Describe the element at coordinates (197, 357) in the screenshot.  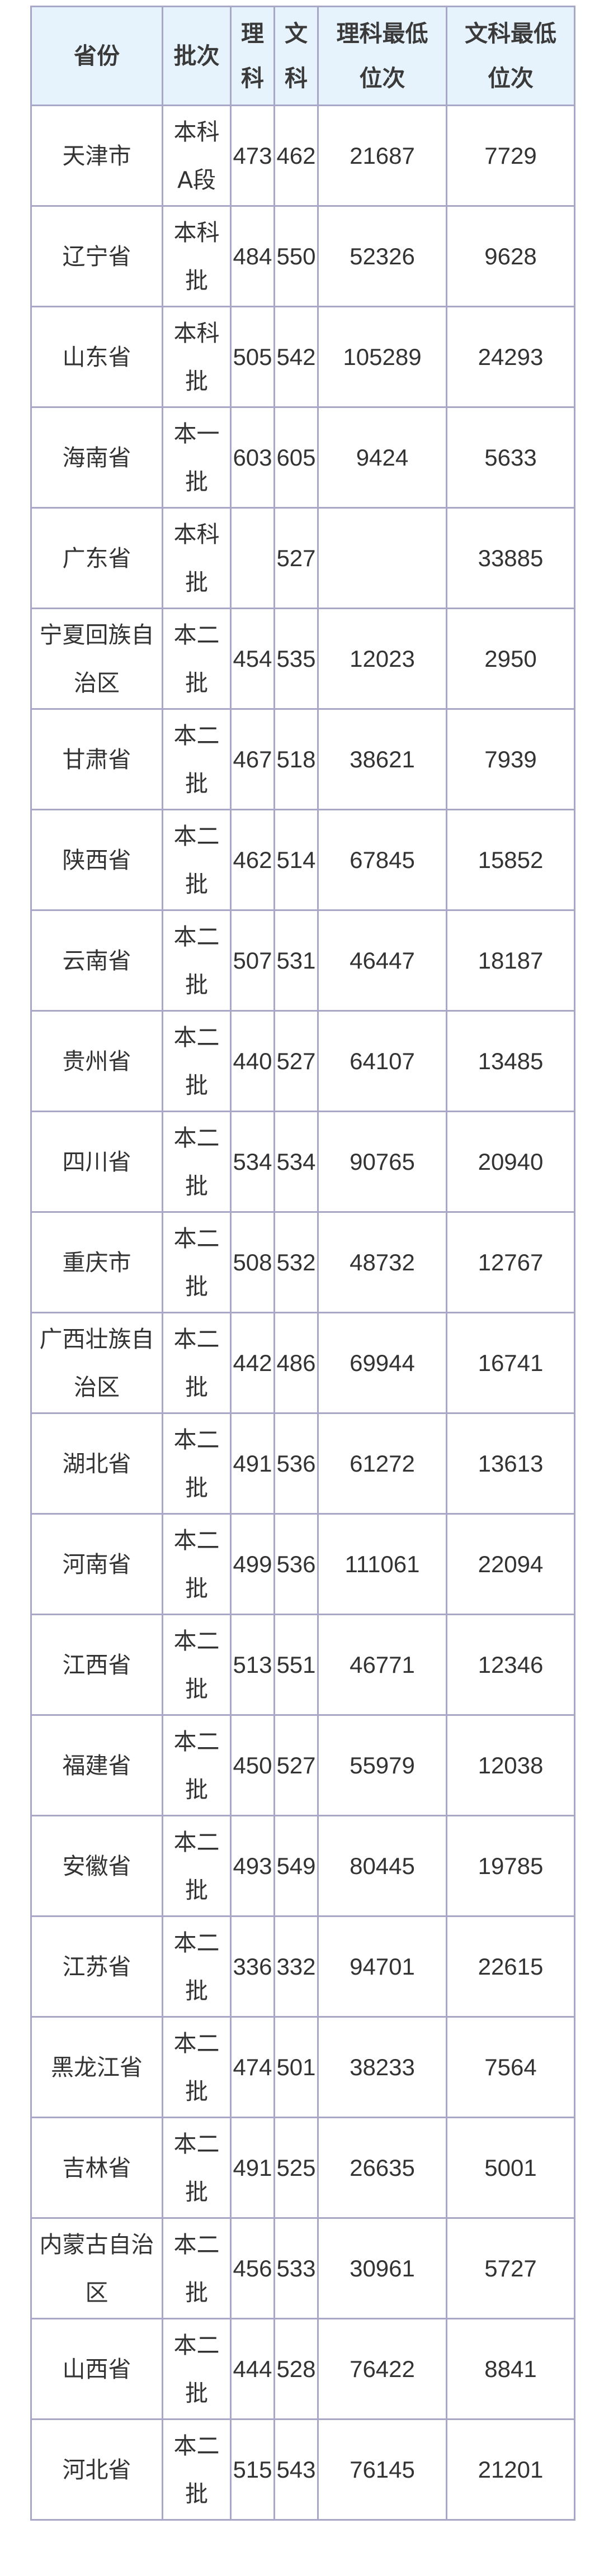
I see `batch-cell: 本科批` at that location.